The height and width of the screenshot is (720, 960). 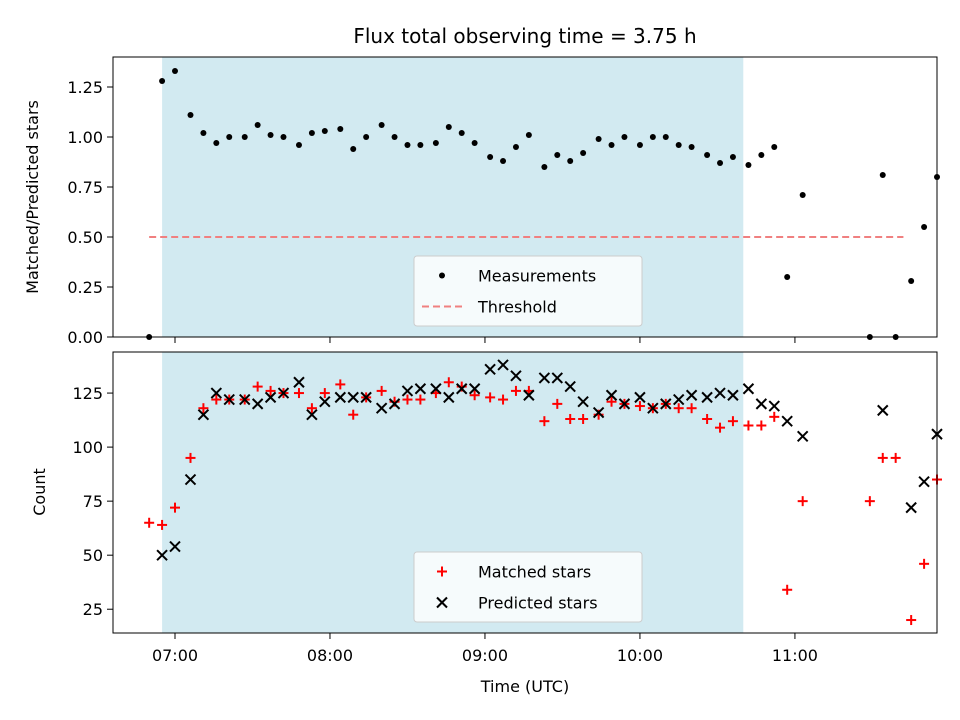 What do you see at coordinates (85, 87) in the screenshot?
I see `y-tick-label: 1.25` at bounding box center [85, 87].